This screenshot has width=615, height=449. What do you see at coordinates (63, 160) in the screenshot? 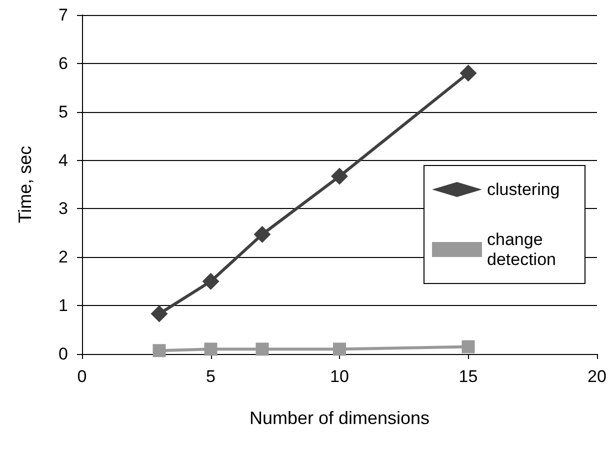
I see `y-tick-label: 4` at bounding box center [63, 160].